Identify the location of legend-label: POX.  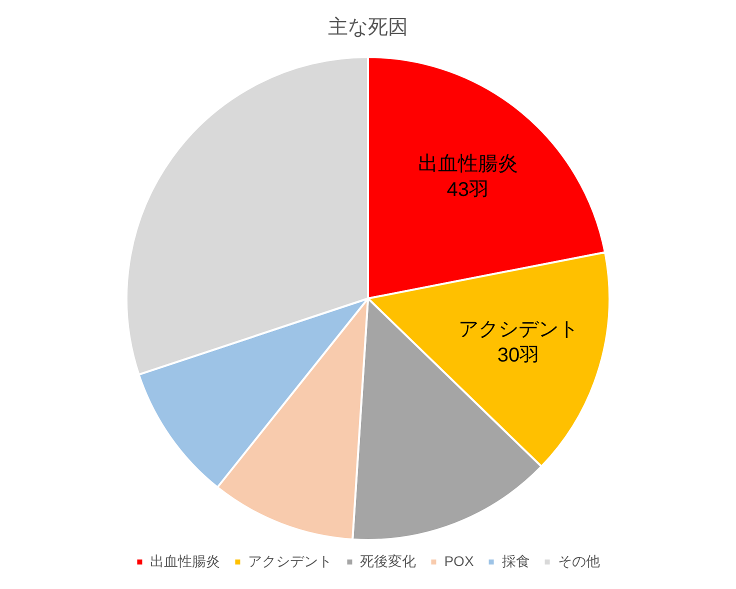
(459, 560).